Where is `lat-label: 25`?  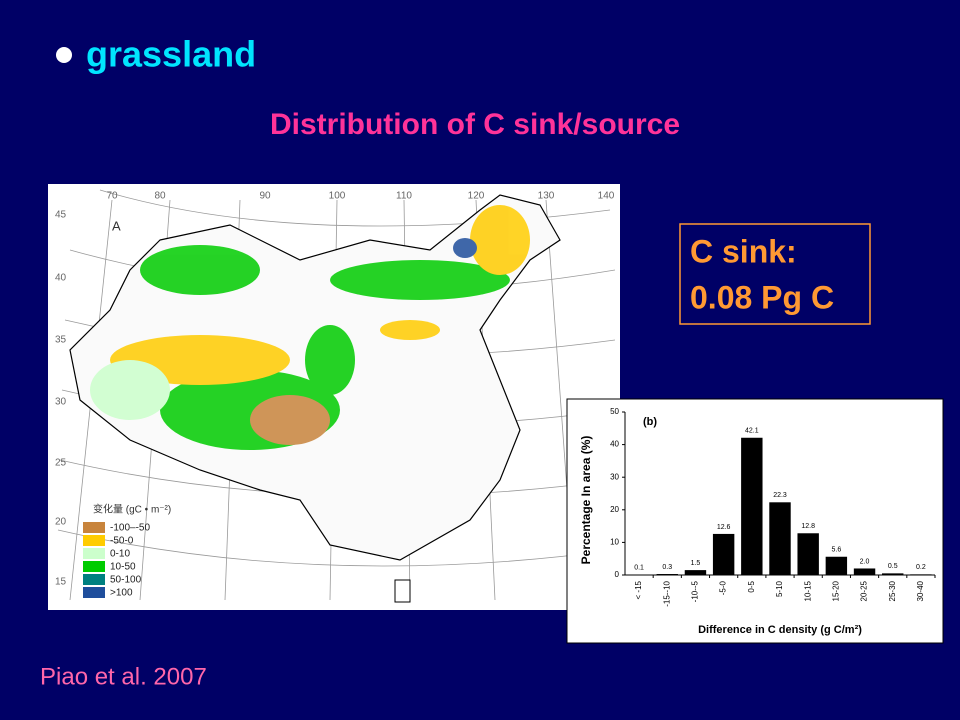
lat-label: 25 is located at coordinates (61, 463).